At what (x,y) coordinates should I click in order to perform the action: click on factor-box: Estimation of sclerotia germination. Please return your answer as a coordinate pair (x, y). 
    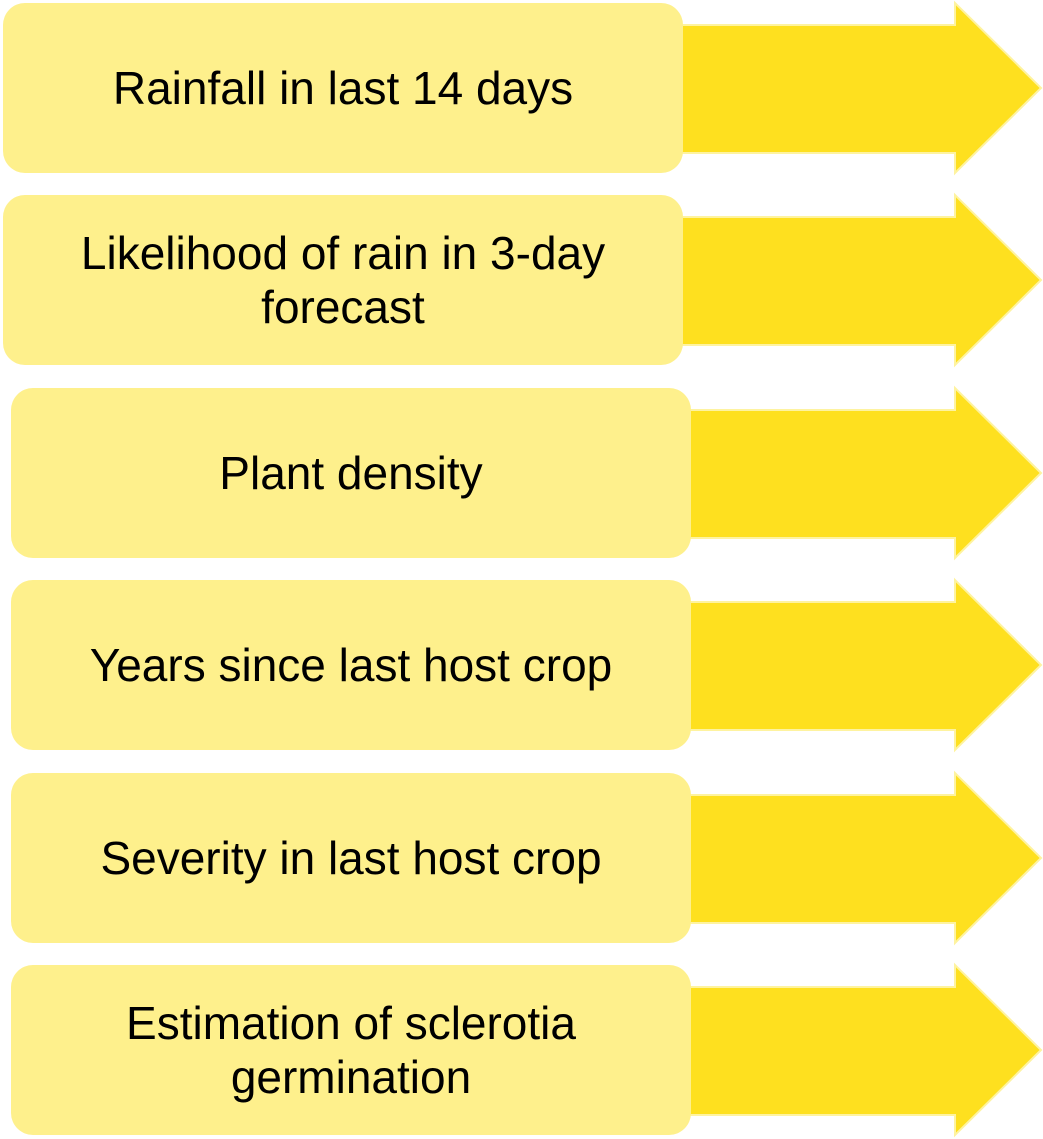
    Looking at the image, I should click on (351, 1050).